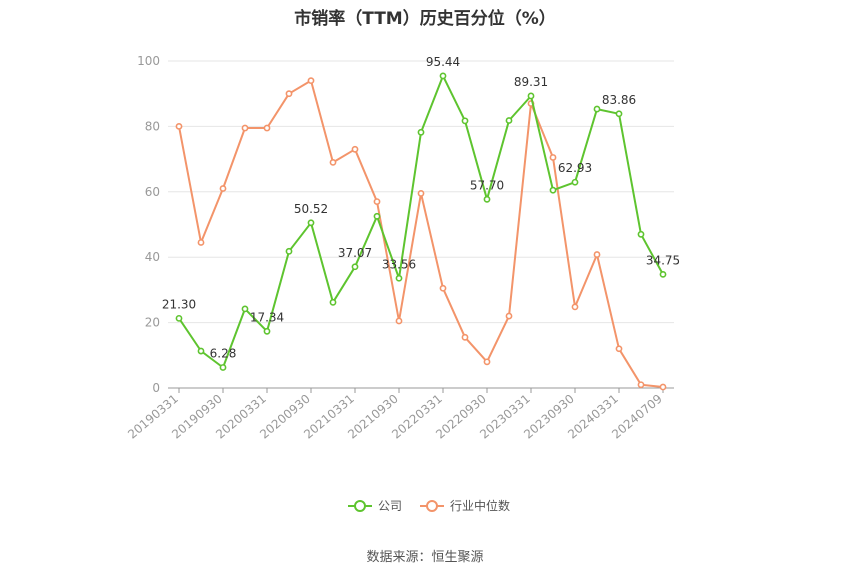 The image size is (850, 575). I want to click on y-tick-label: 100, so click(148, 61).